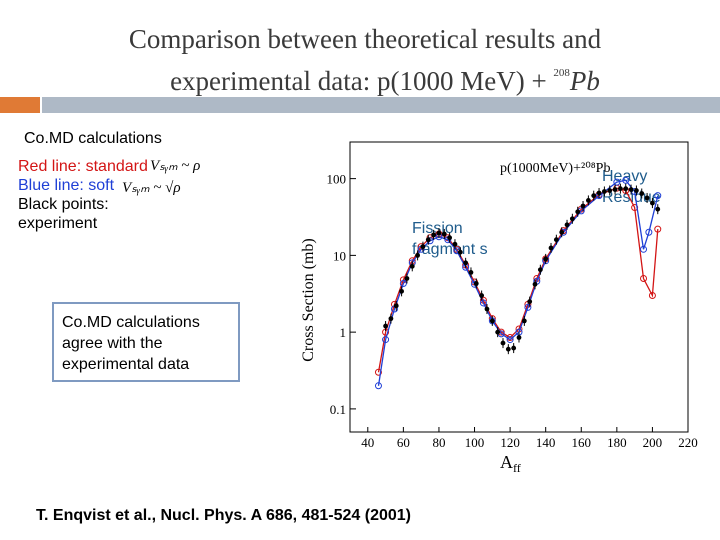 This screenshot has width=720, height=540. I want to click on inset-label: p(1000MeV)+²⁰⁸Pb, so click(555, 168).